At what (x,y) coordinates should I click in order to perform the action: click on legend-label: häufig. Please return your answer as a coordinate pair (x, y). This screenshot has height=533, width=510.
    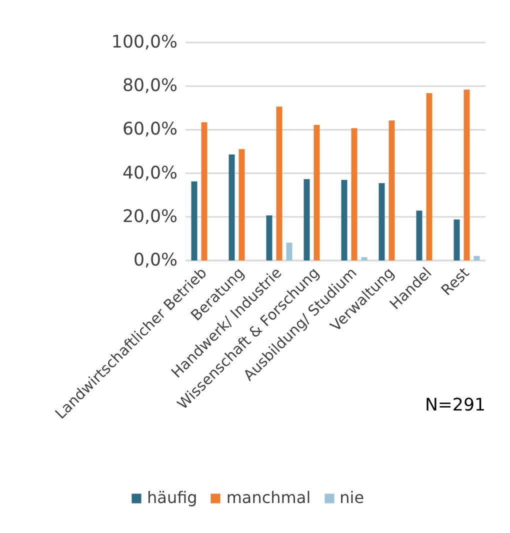
    Looking at the image, I should click on (172, 497).